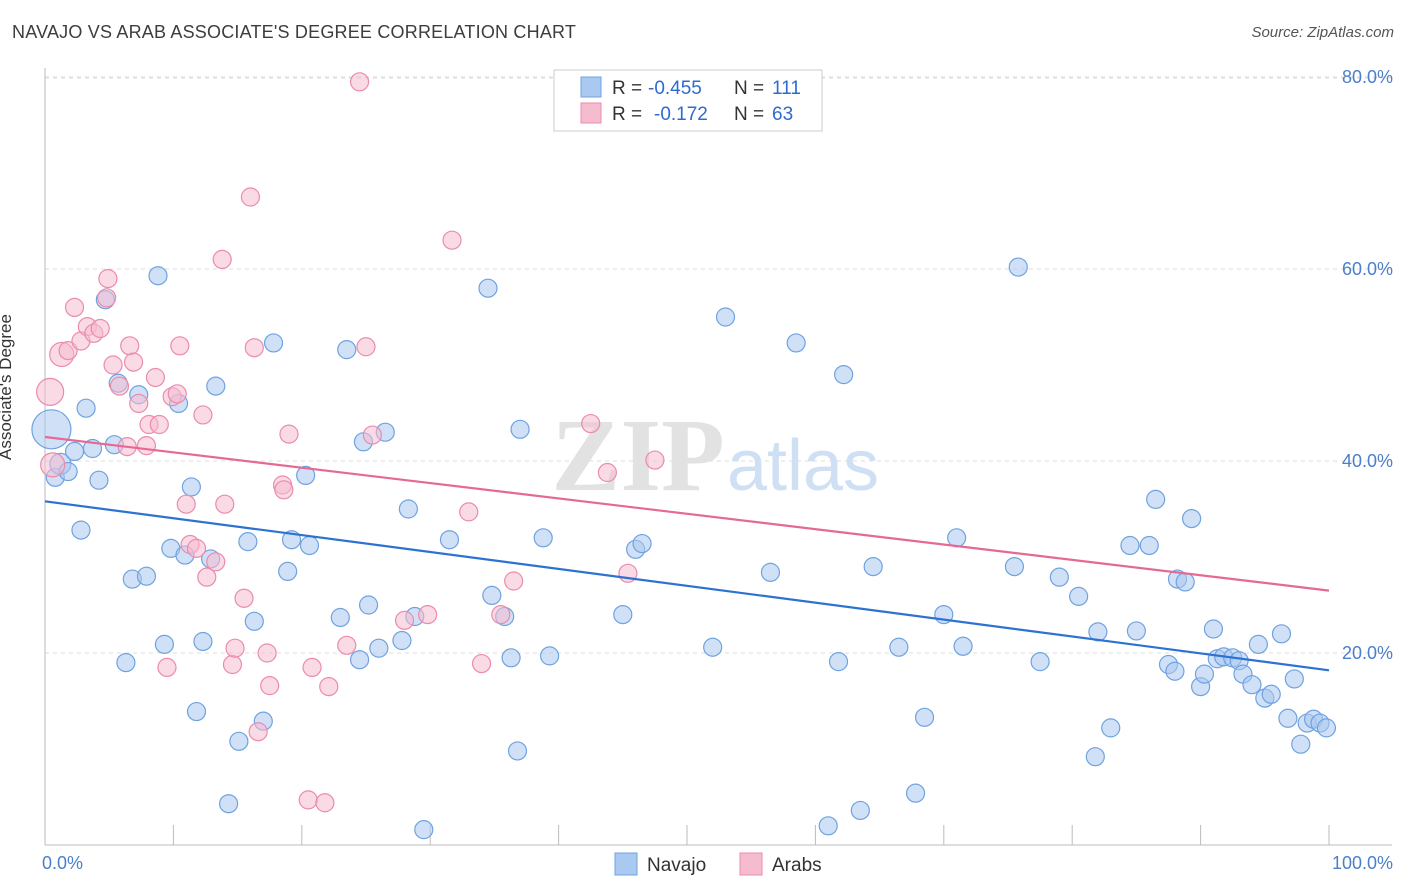 This screenshot has width=1406, height=892. I want to click on legend-navajo-swatch, so click(591, 87).